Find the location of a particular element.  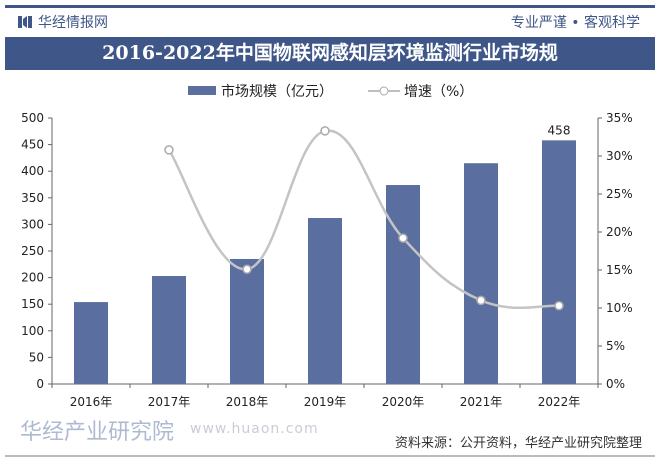

right-tick-label: 30% is located at coordinates (619, 156).